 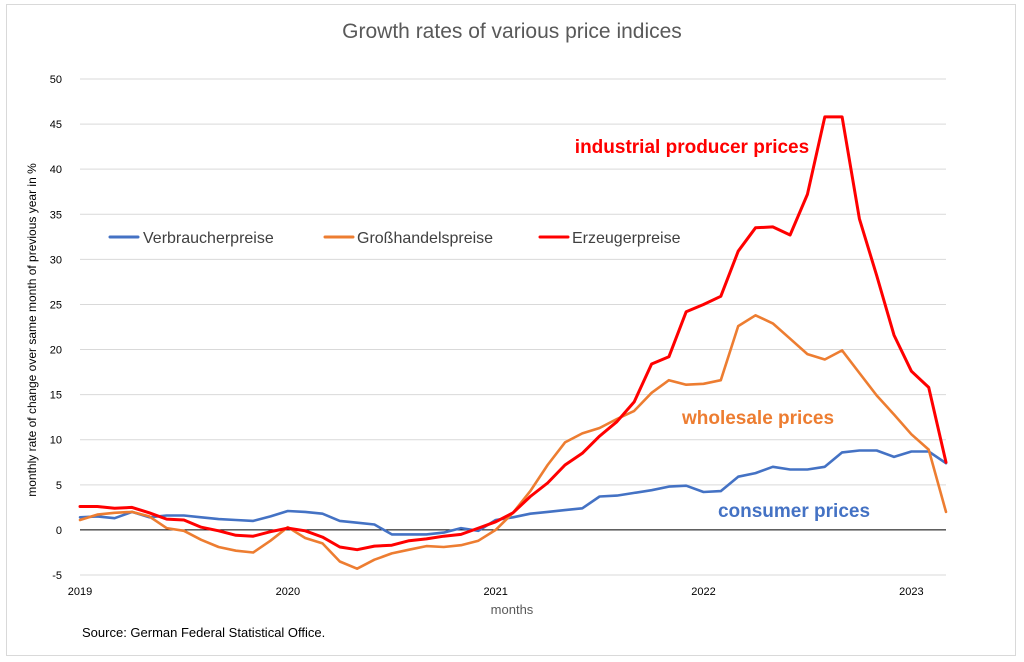 I want to click on y-tick-label: 50, so click(x=56, y=80).